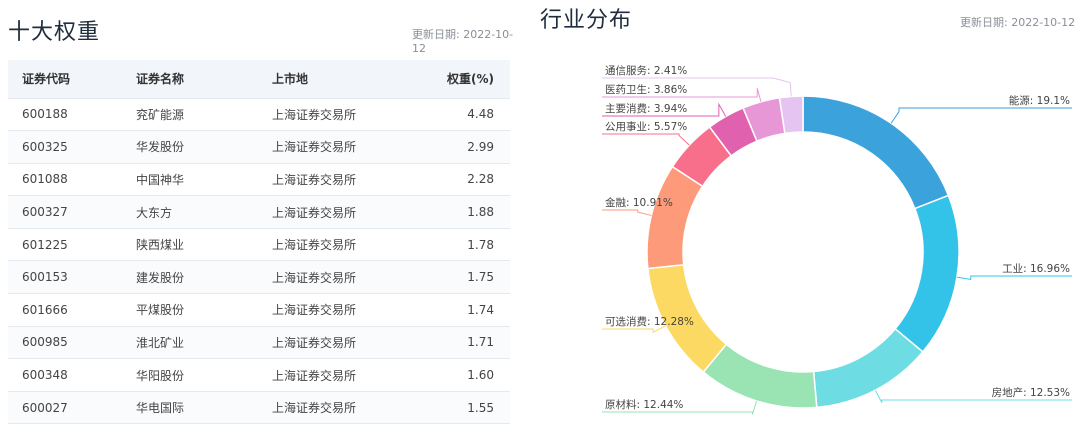 Image resolution: width=1080 pixels, height=435 pixels. What do you see at coordinates (634, 329) in the screenshot?
I see `leader-line-可选消费` at bounding box center [634, 329].